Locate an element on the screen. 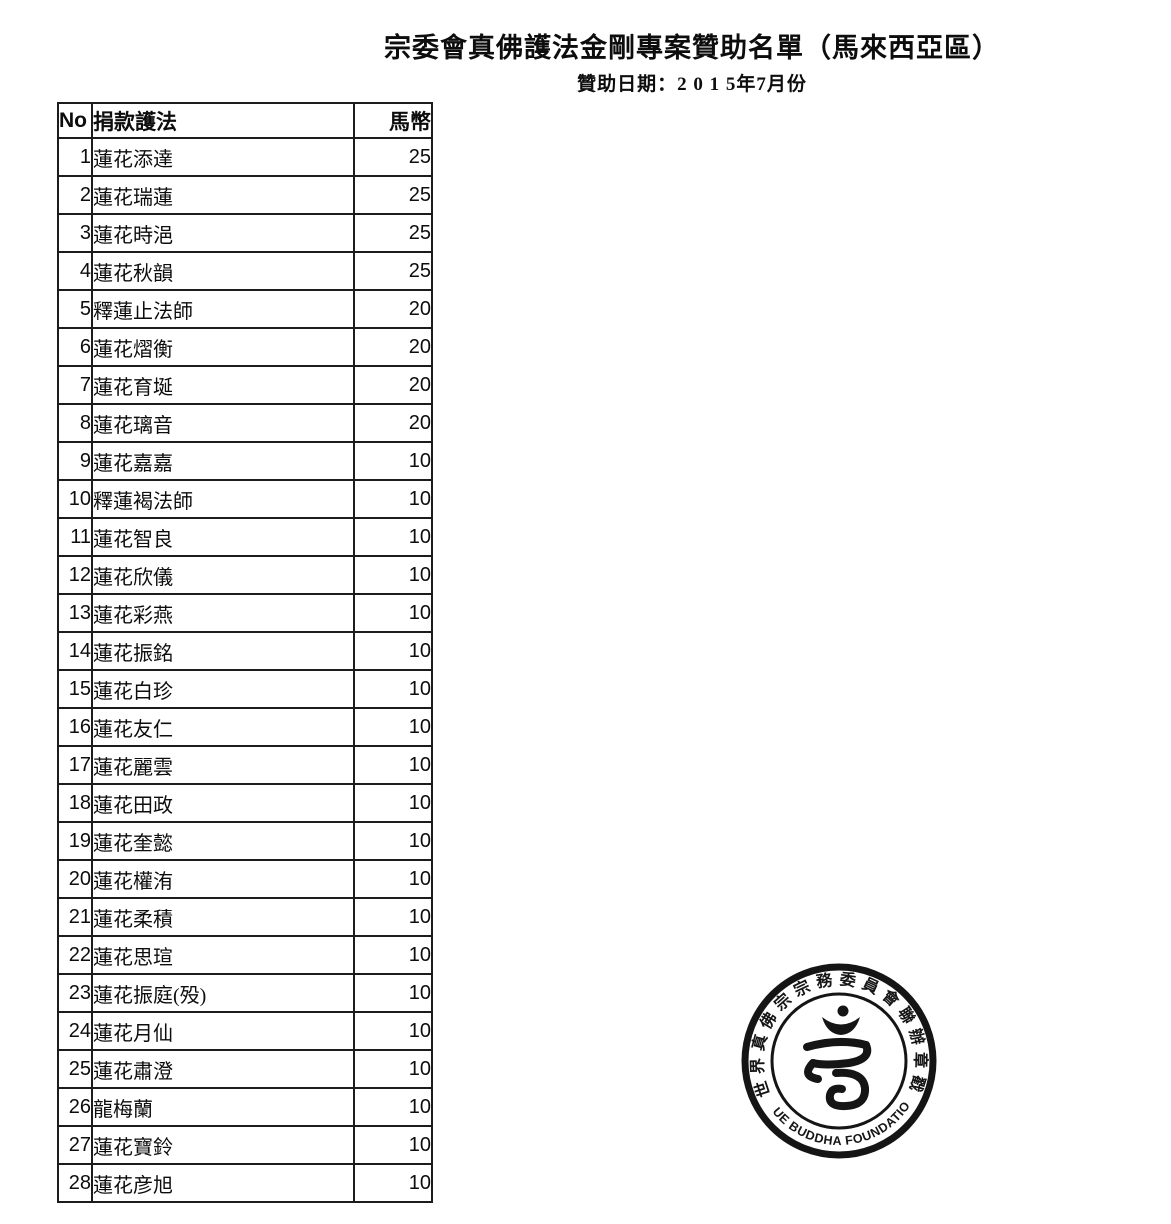  donor-name: 蓮花月仙 is located at coordinates (223, 1031).